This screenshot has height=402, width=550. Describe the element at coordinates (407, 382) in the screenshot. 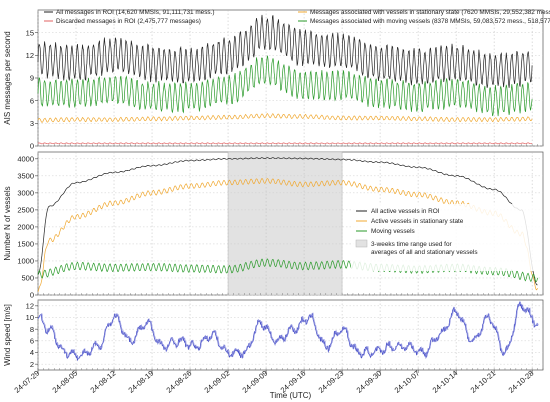

I see `x-tick-label: 24-10-07` at that location.